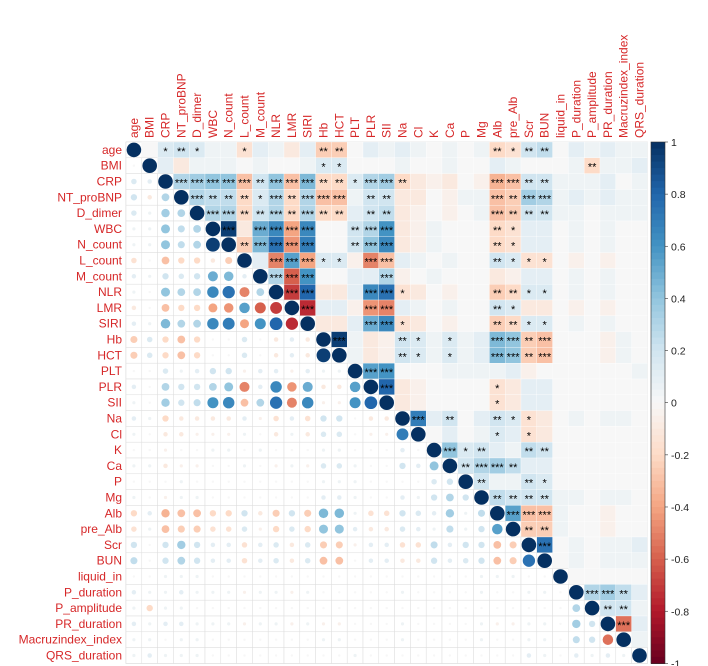 The width and height of the screenshot is (708, 666). What do you see at coordinates (111, 166) in the screenshot?
I see `row-label: BMI` at bounding box center [111, 166].